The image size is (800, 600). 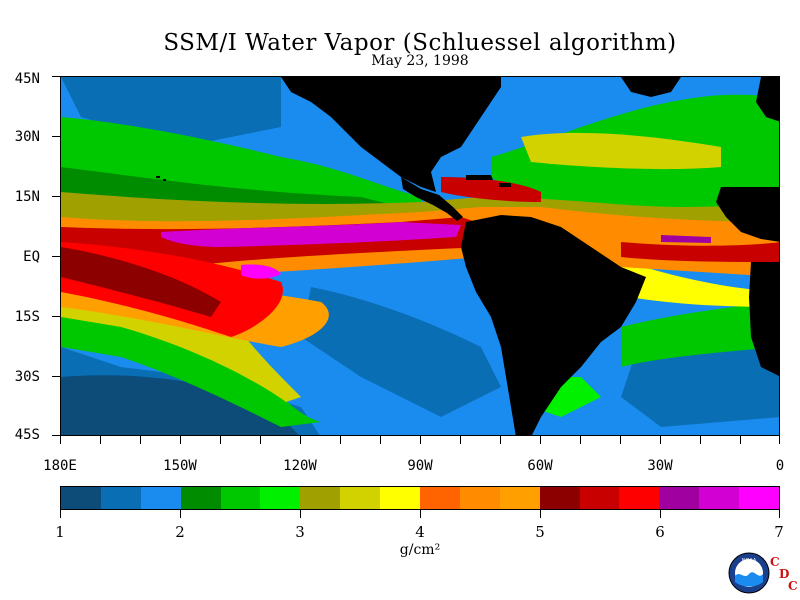 I want to click on cdc-logo: C D C, so click(x=784, y=575).